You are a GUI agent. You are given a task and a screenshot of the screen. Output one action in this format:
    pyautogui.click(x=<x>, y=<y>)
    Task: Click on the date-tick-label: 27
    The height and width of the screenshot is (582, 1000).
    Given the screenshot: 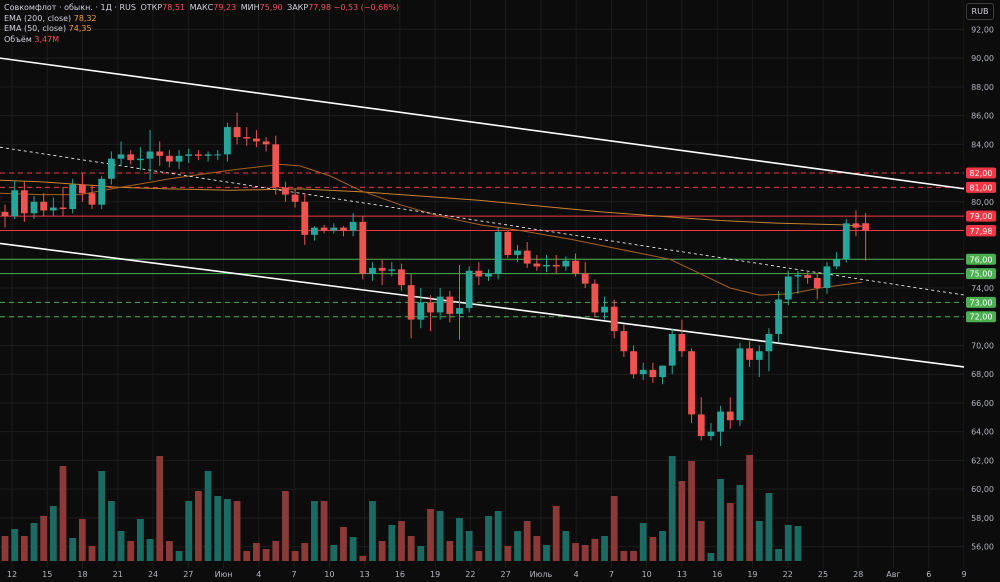 What is the action you would take?
    pyautogui.click(x=188, y=574)
    